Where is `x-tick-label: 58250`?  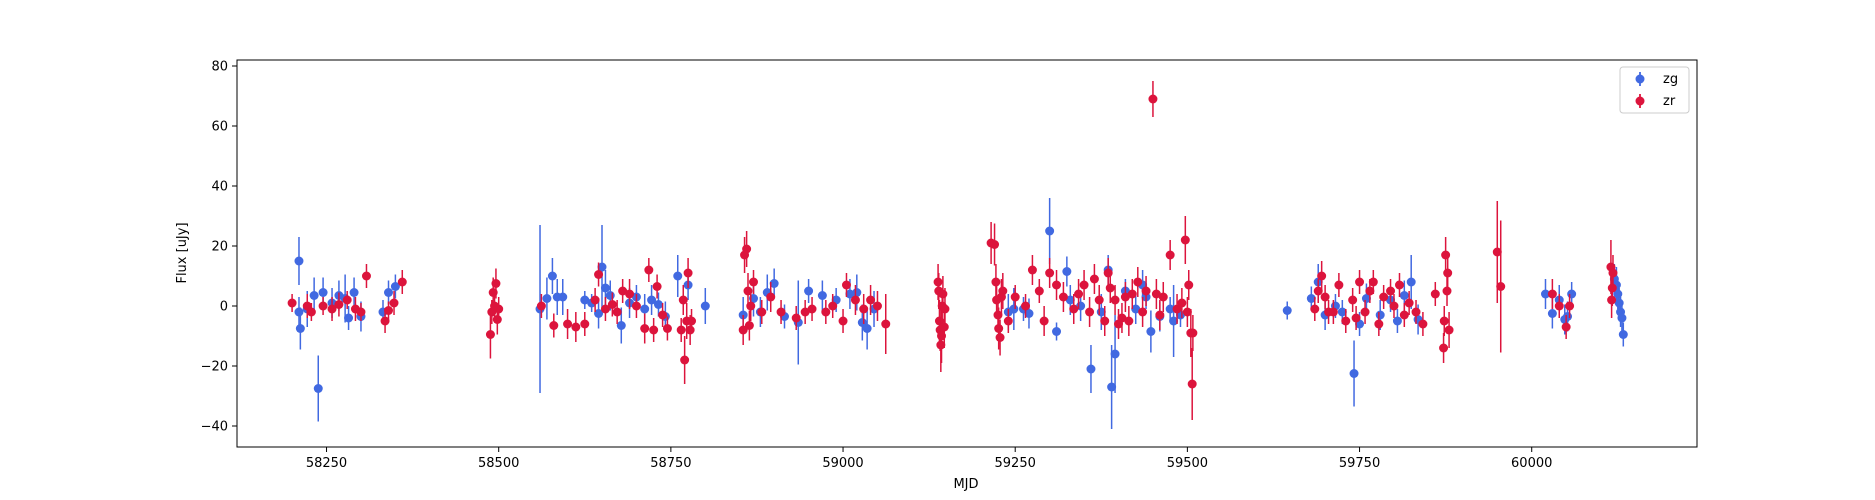
x-tick-label: 58250 is located at coordinates (326, 463).